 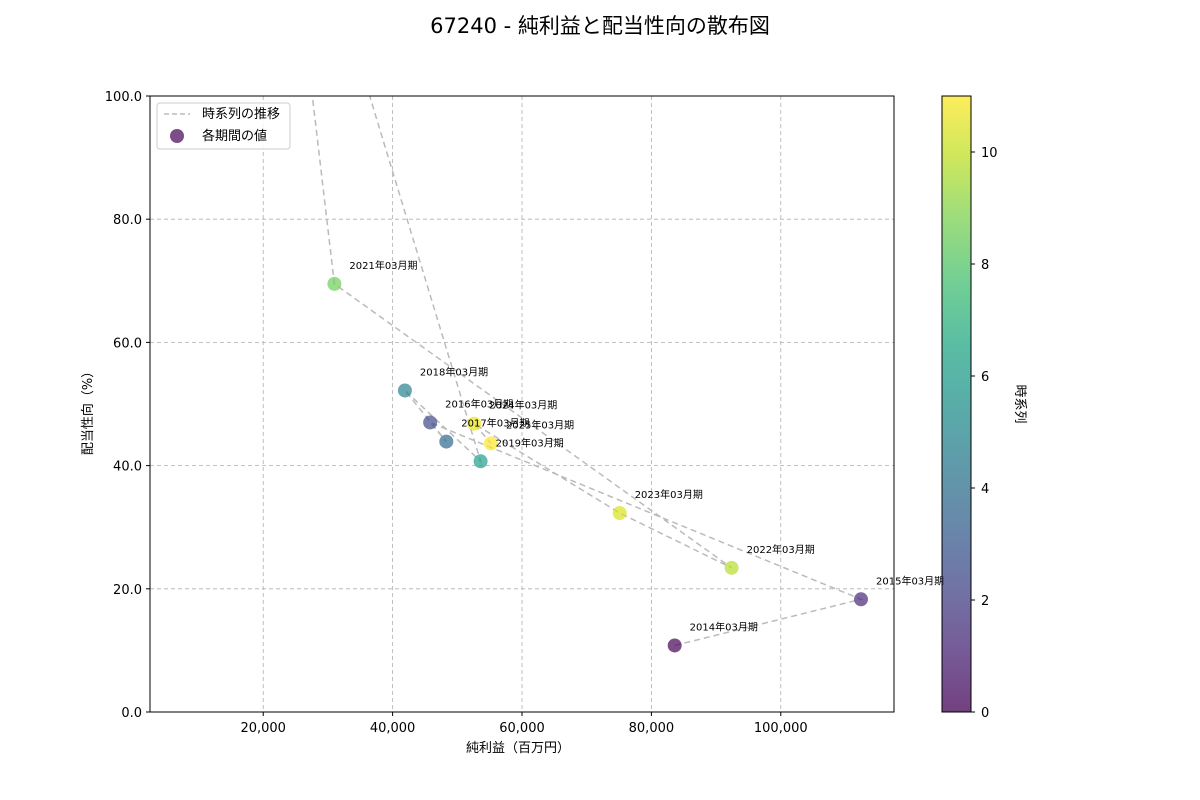 What do you see at coordinates (127, 343) in the screenshot?
I see `y-tick-label: 60.0` at bounding box center [127, 343].